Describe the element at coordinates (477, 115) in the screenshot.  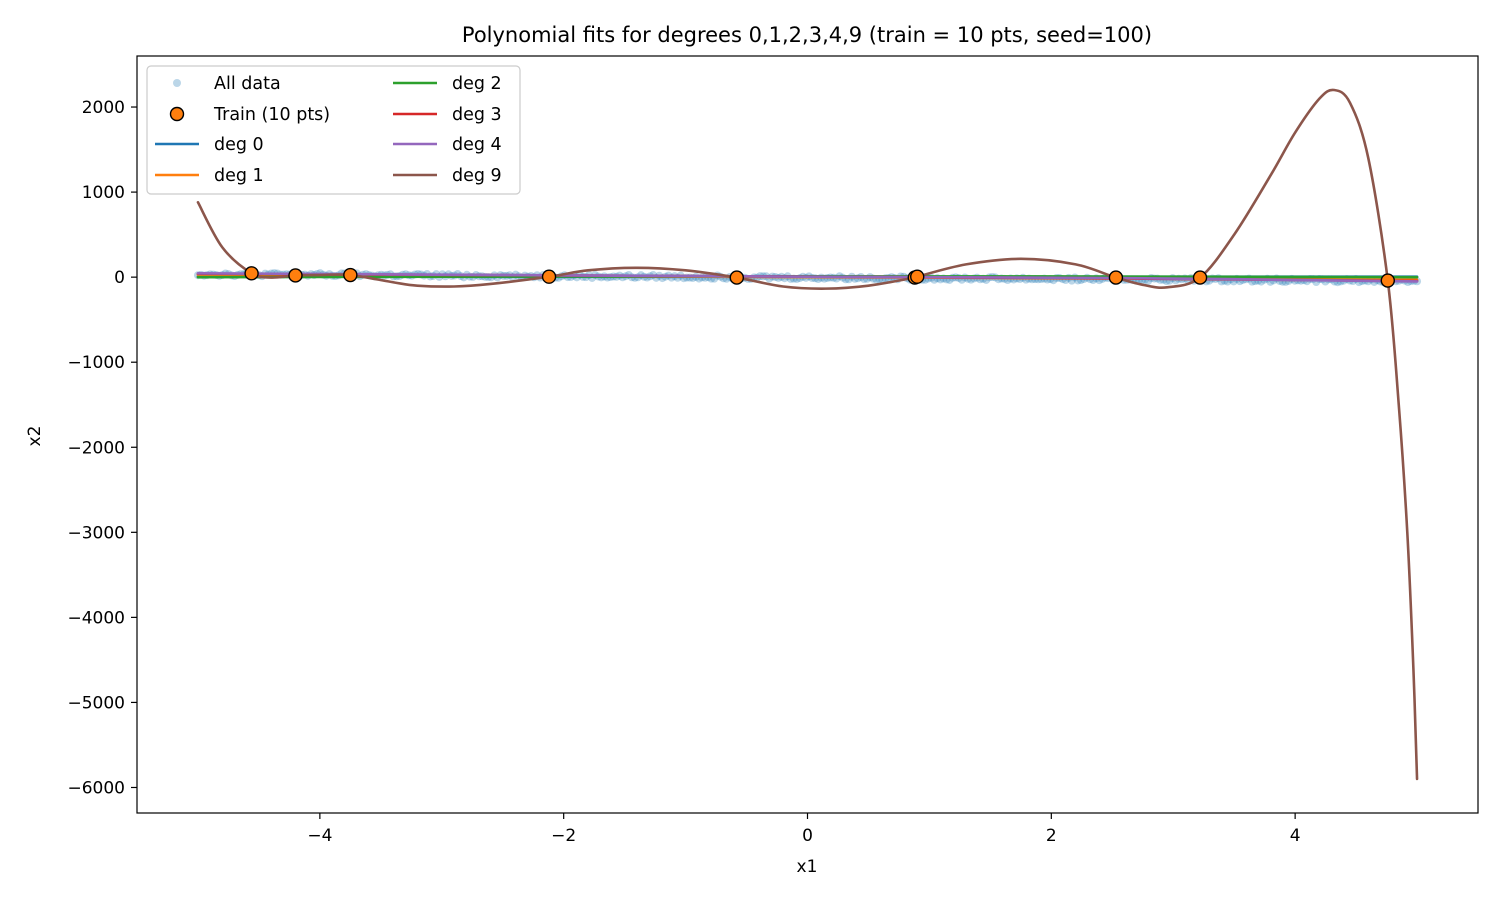
I see `legend-label: deg 3` at that location.